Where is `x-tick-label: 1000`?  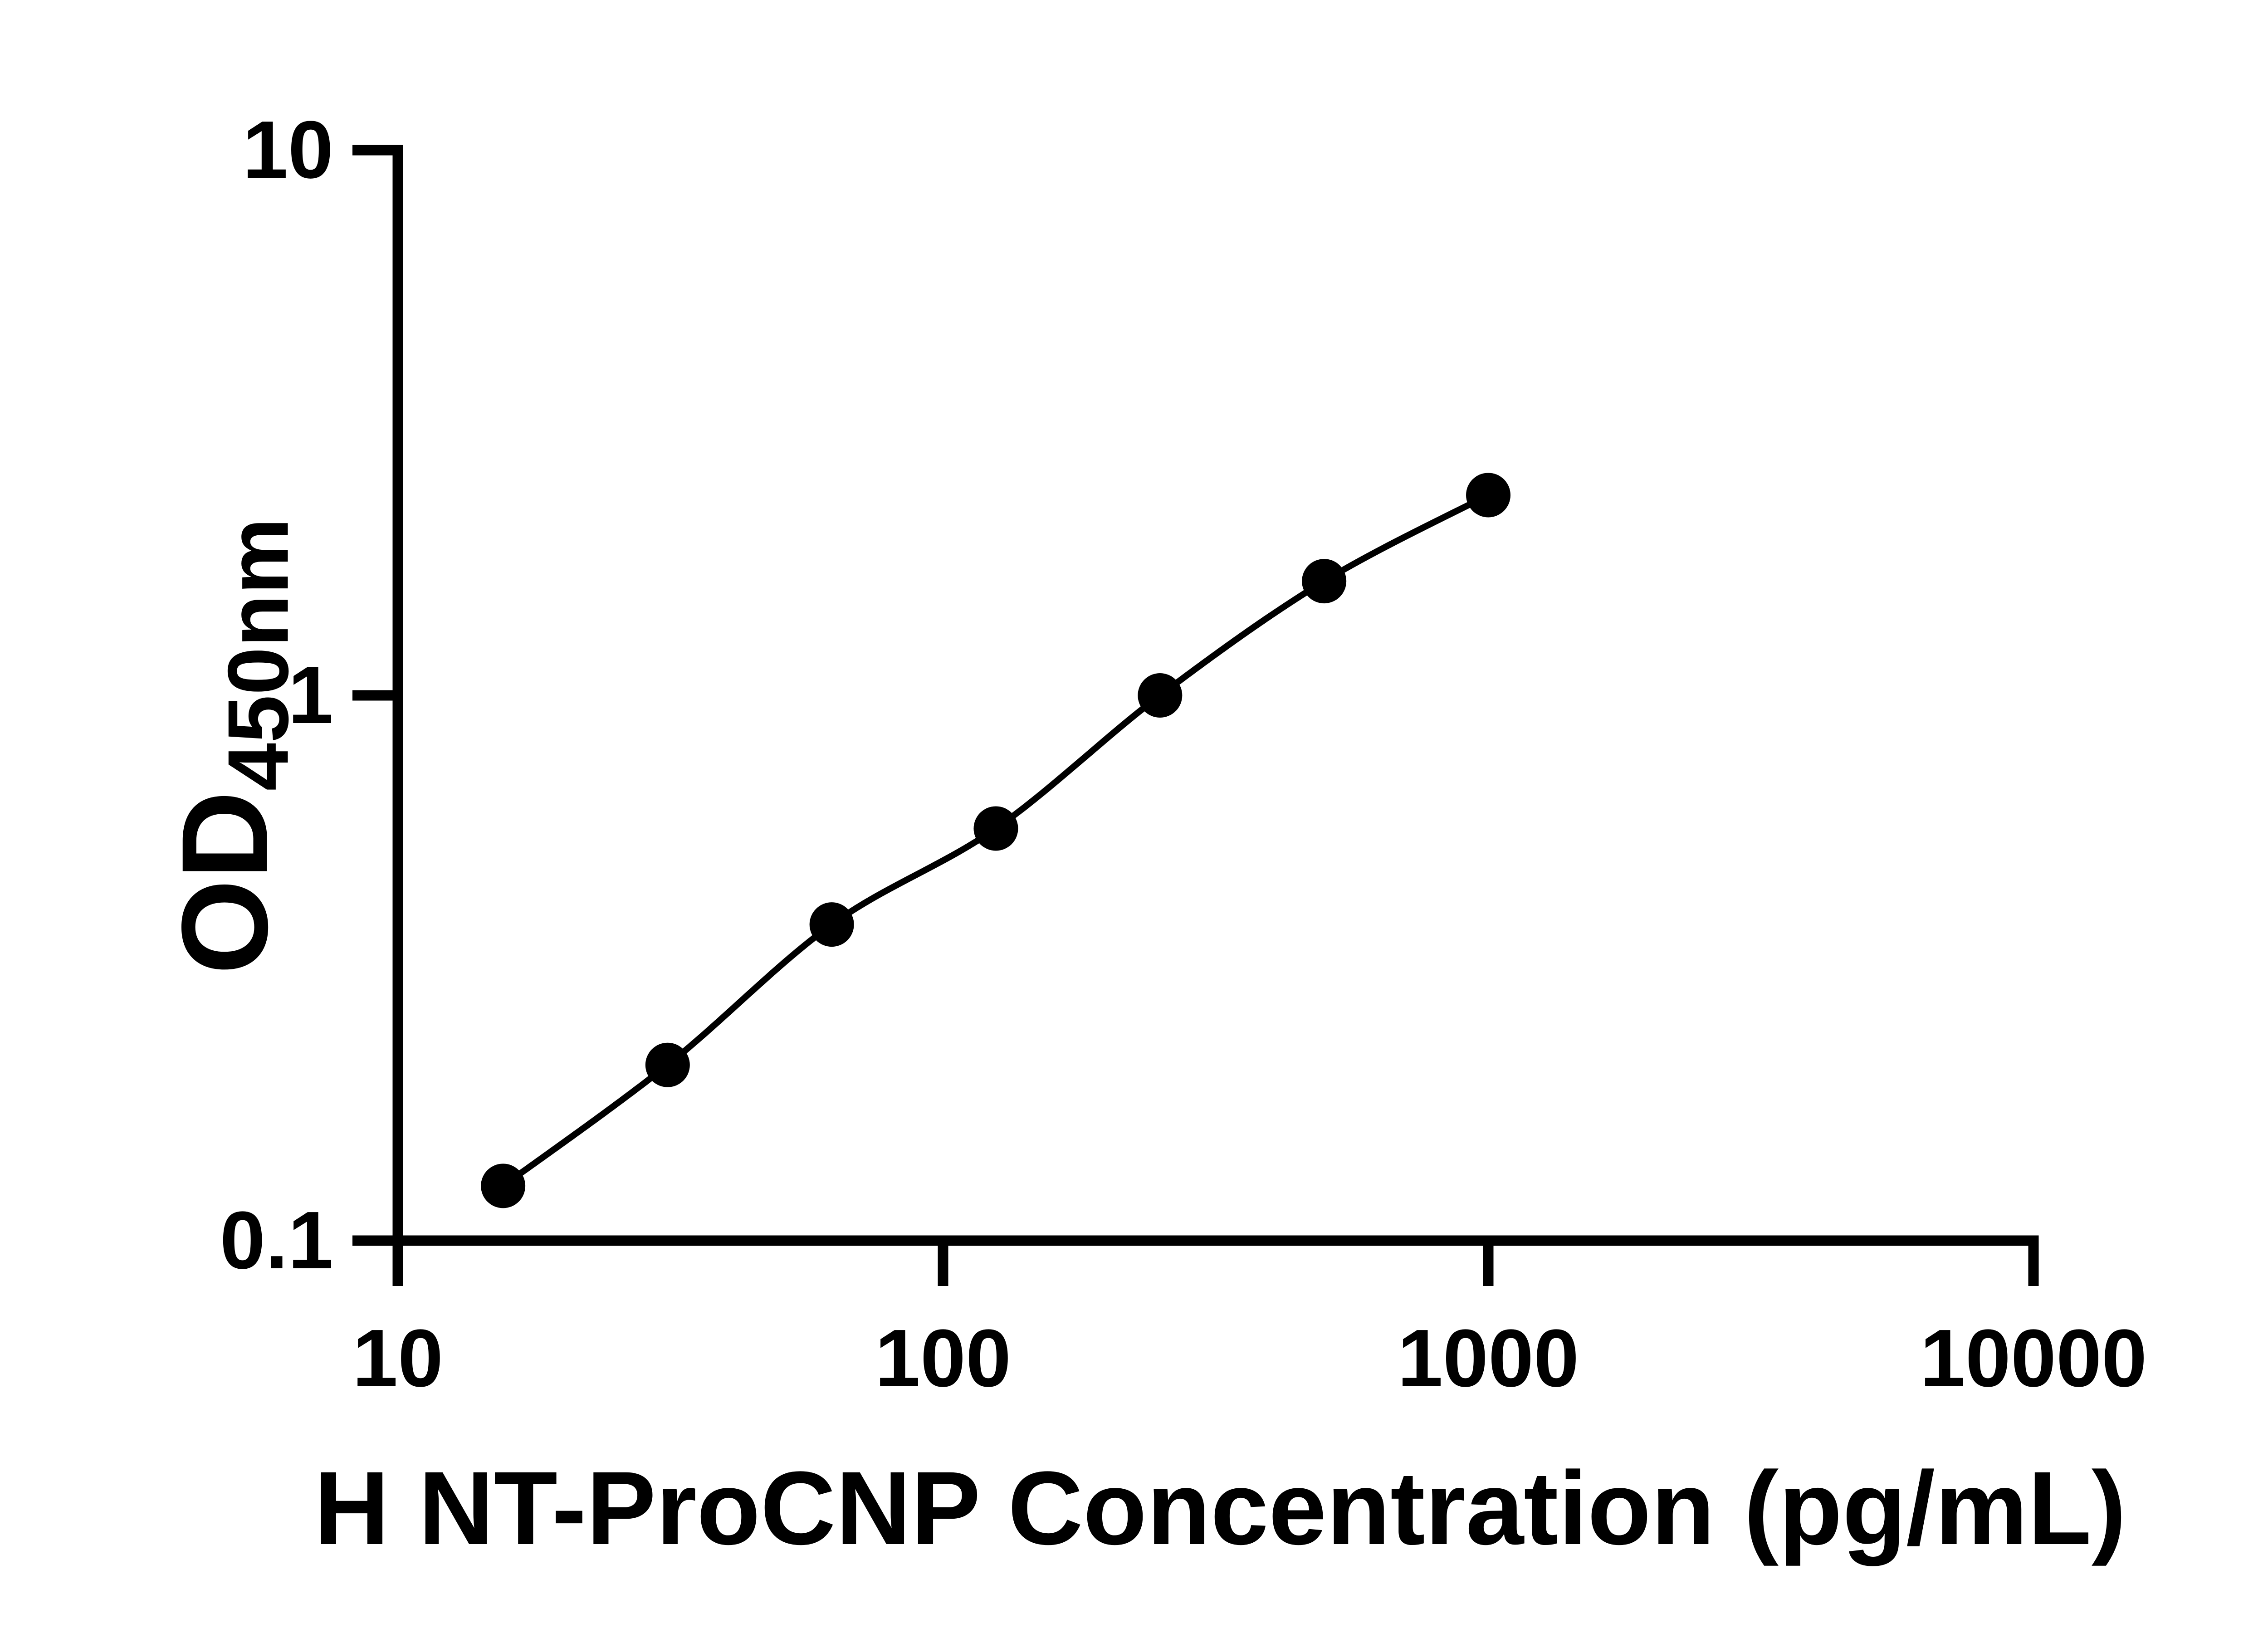 x-tick-label: 1000 is located at coordinates (1488, 1358).